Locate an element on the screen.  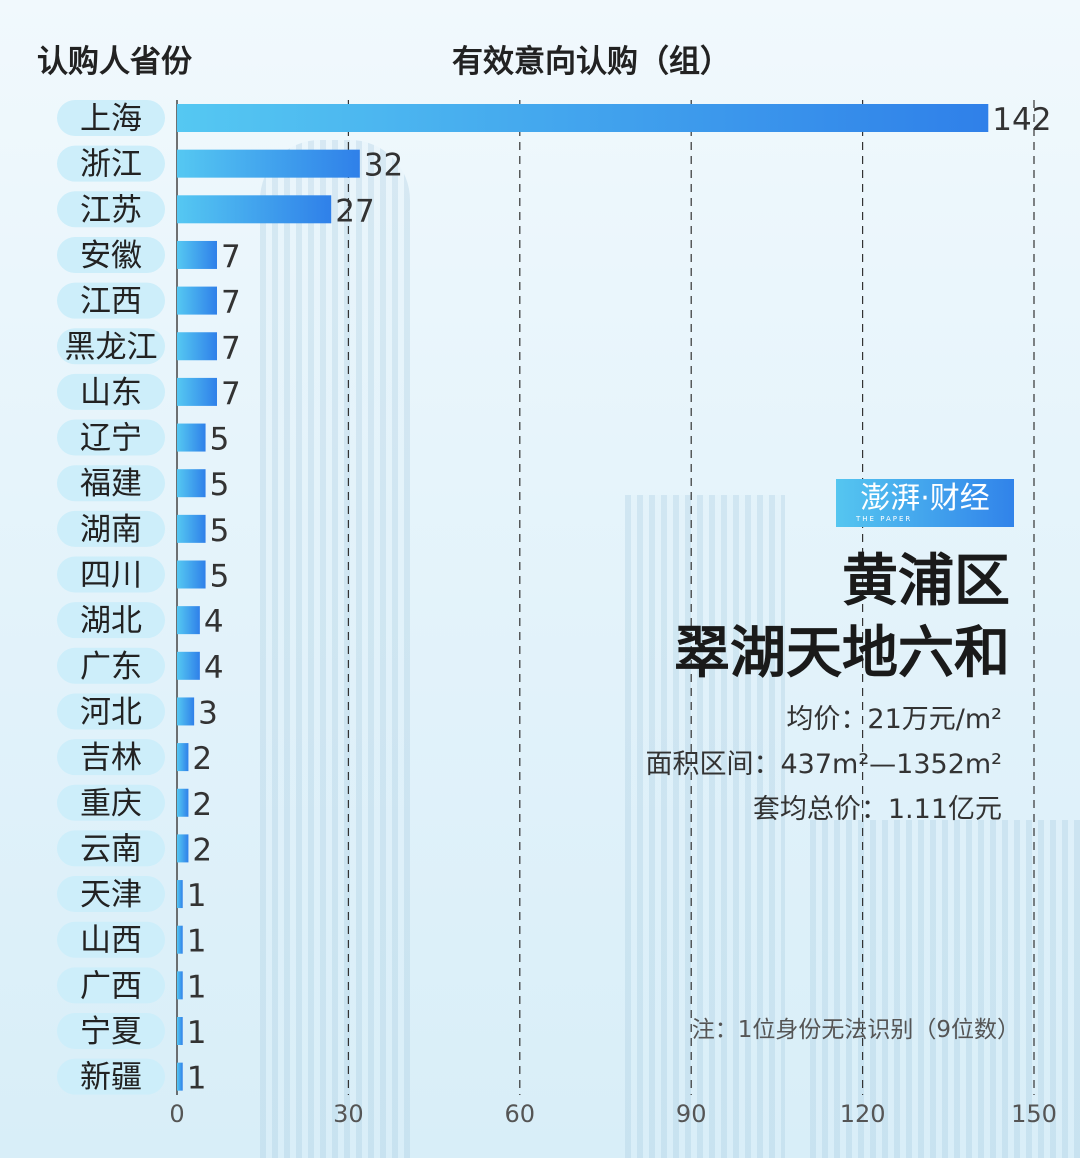
category-label: 河北 is located at coordinates (111, 712).